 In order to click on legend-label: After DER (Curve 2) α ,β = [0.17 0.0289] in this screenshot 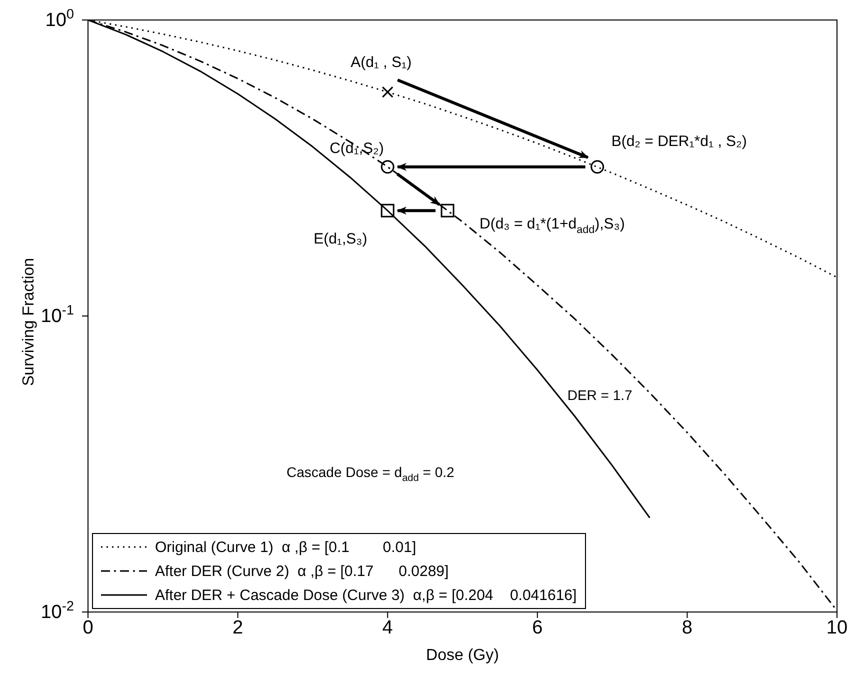, I will do `click(302, 571)`.